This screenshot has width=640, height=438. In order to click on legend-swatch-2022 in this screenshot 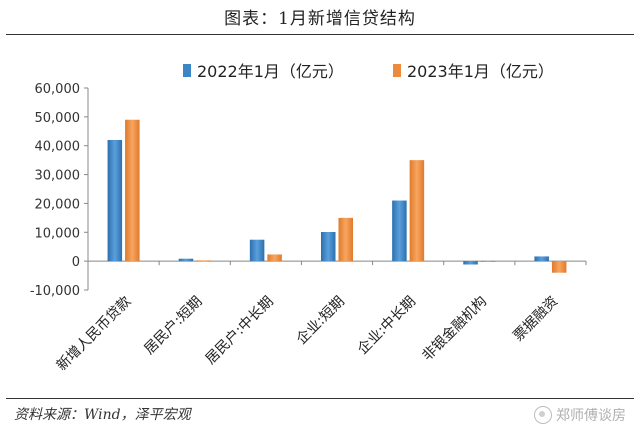, I will do `click(187, 70)`.